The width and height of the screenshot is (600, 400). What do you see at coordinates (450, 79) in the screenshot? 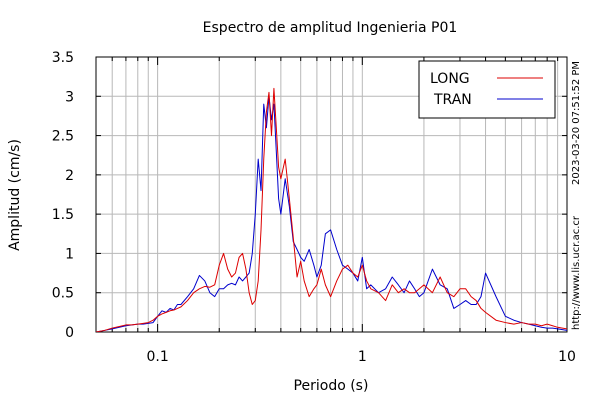
I see `legend-label-long: LONG` at bounding box center [450, 79].